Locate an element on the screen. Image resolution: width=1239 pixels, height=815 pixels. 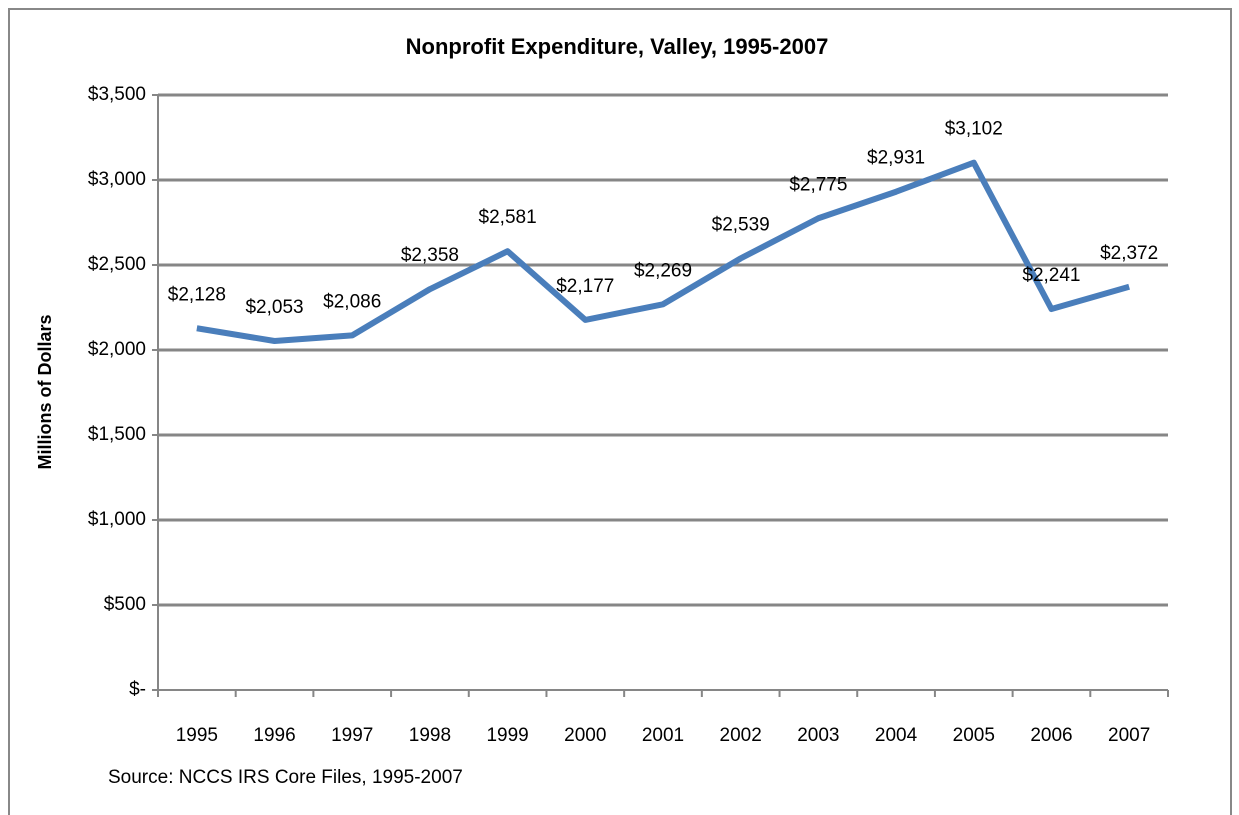
y-tick-label: $- is located at coordinates (137, 689).